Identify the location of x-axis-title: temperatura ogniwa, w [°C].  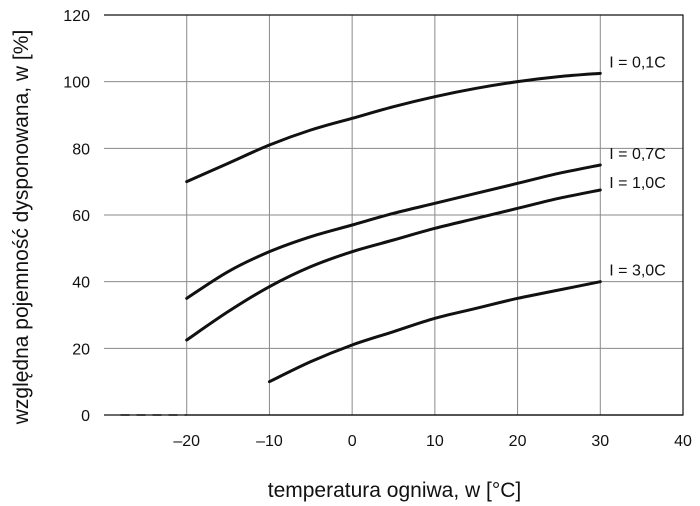
(395, 490).